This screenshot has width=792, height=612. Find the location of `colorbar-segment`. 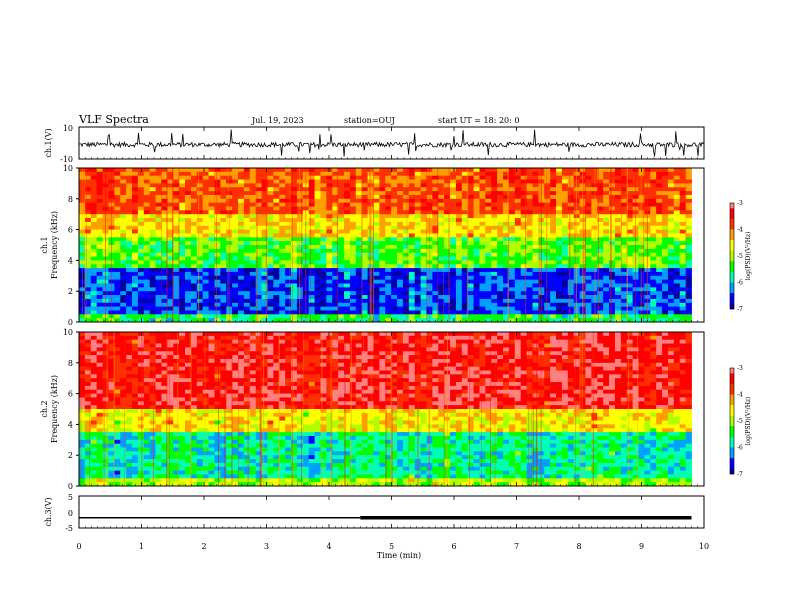

colorbar-segment is located at coordinates (732, 299).